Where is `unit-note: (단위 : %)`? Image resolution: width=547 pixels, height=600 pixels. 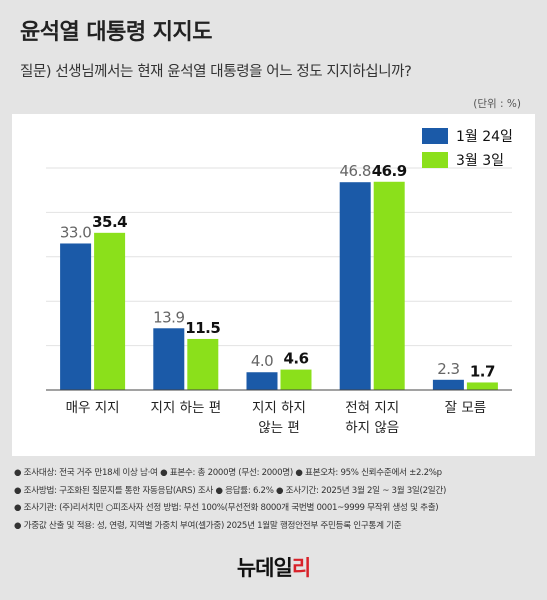
unit-note: (단위 : %) is located at coordinates (497, 104).